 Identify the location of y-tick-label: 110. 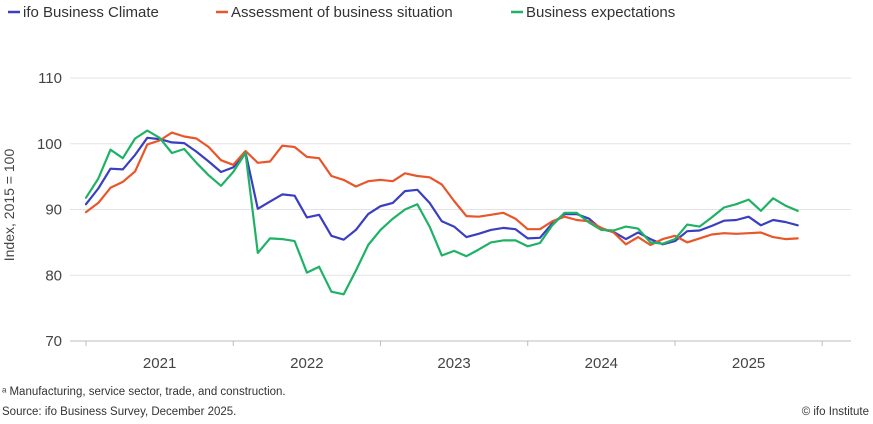
(50, 78).